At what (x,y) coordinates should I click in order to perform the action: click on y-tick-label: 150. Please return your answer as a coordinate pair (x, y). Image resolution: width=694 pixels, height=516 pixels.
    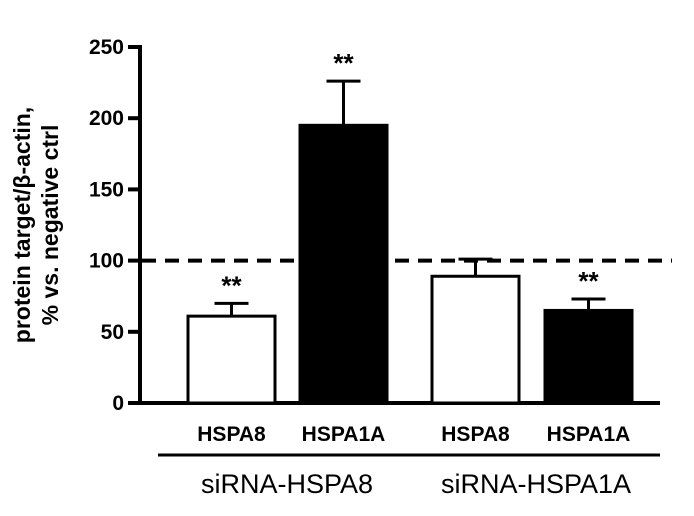
    Looking at the image, I should click on (106, 189).